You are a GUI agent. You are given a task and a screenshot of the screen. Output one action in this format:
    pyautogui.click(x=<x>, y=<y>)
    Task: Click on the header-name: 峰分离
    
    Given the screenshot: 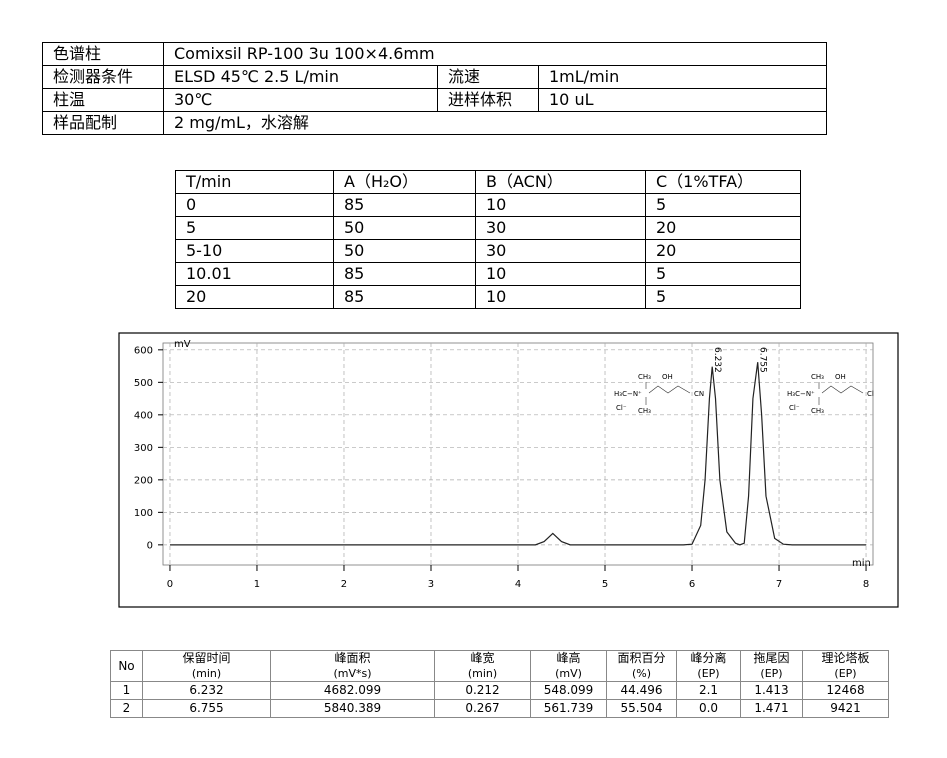 What is the action you would take?
    pyautogui.click(x=708, y=658)
    